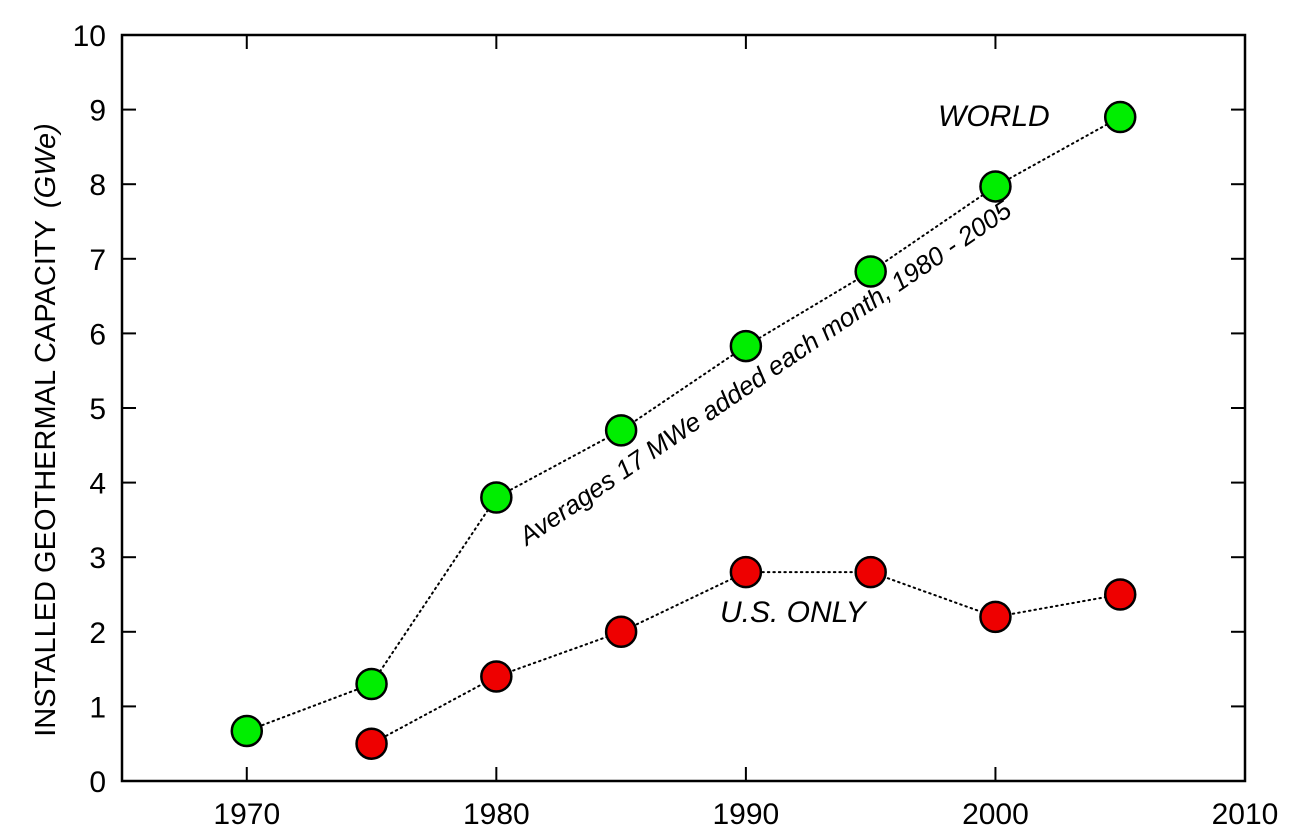  Describe the element at coordinates (97, 633) in the screenshot. I see `y-tick-label: 2` at that location.